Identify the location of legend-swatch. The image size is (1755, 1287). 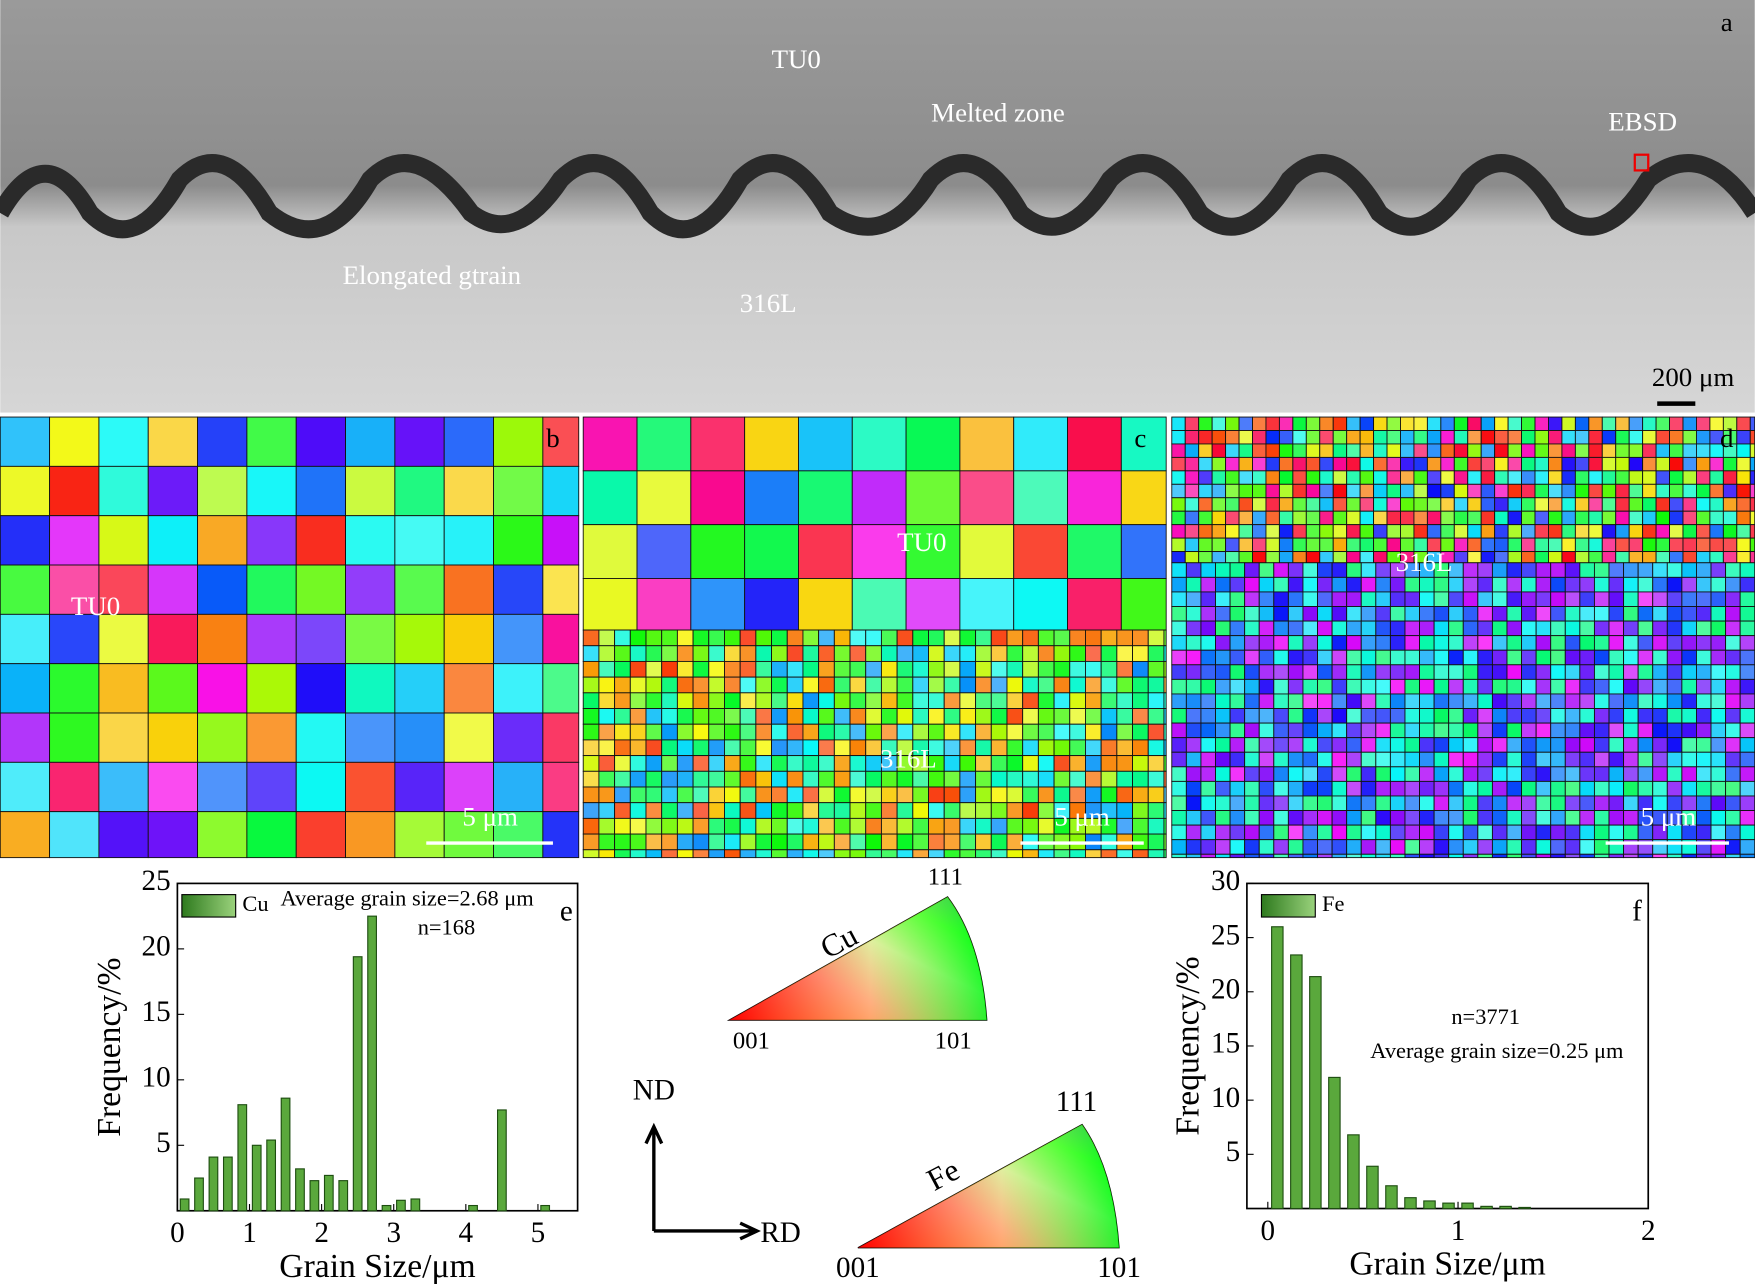
(1288, 906).